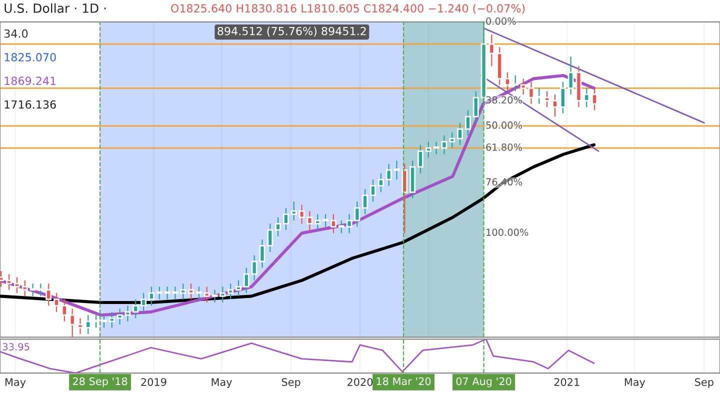  I want to click on annotation: 61.80%, so click(504, 147).